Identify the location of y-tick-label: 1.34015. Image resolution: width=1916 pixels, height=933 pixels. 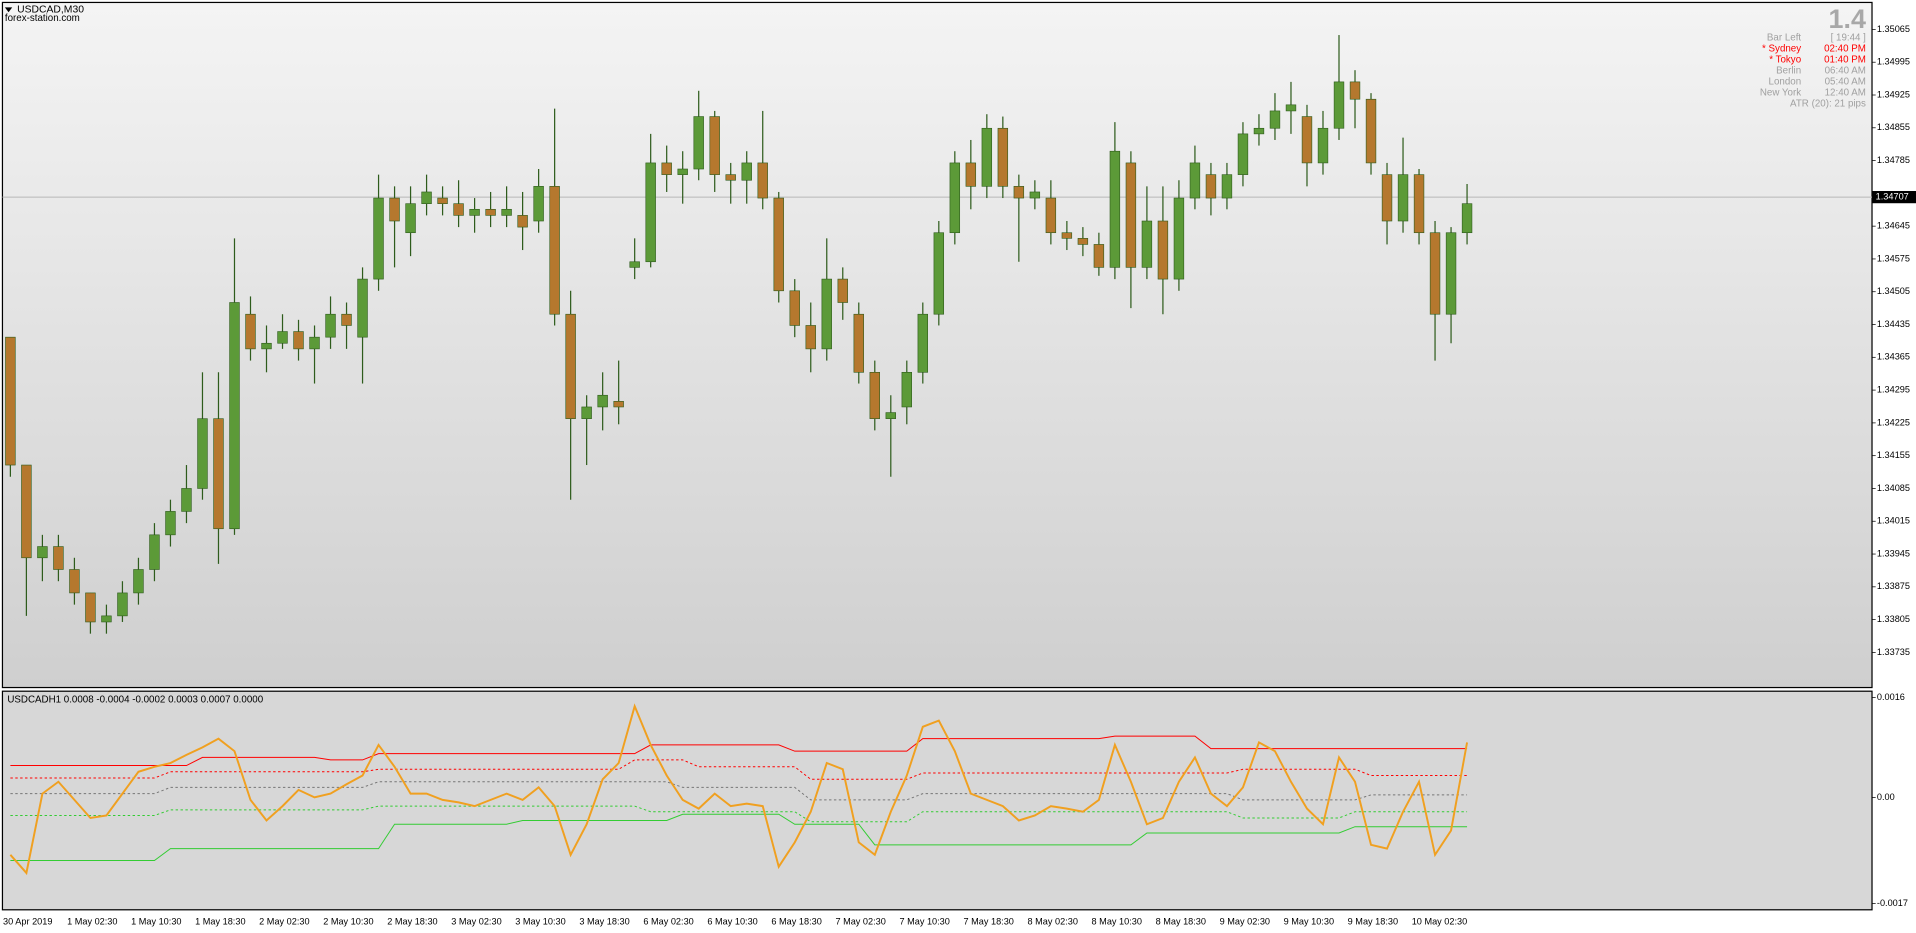
(1893, 521).